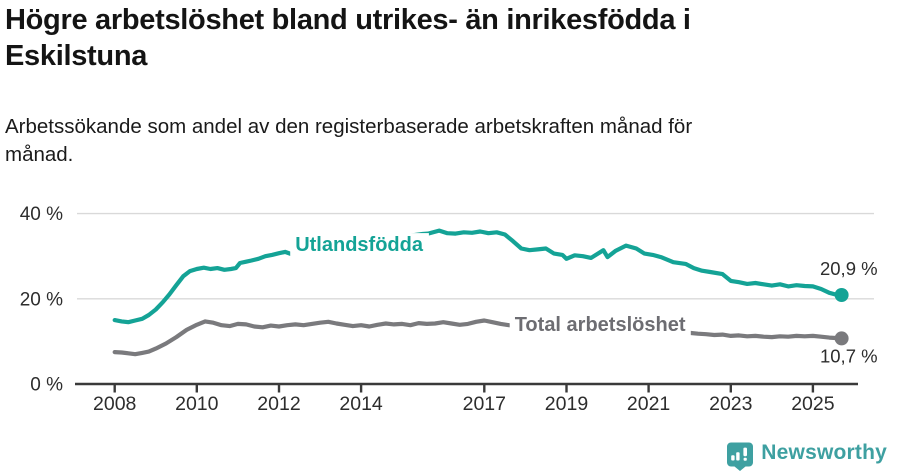  I want to click on x-axis-tick-label: 2019, so click(566, 404).